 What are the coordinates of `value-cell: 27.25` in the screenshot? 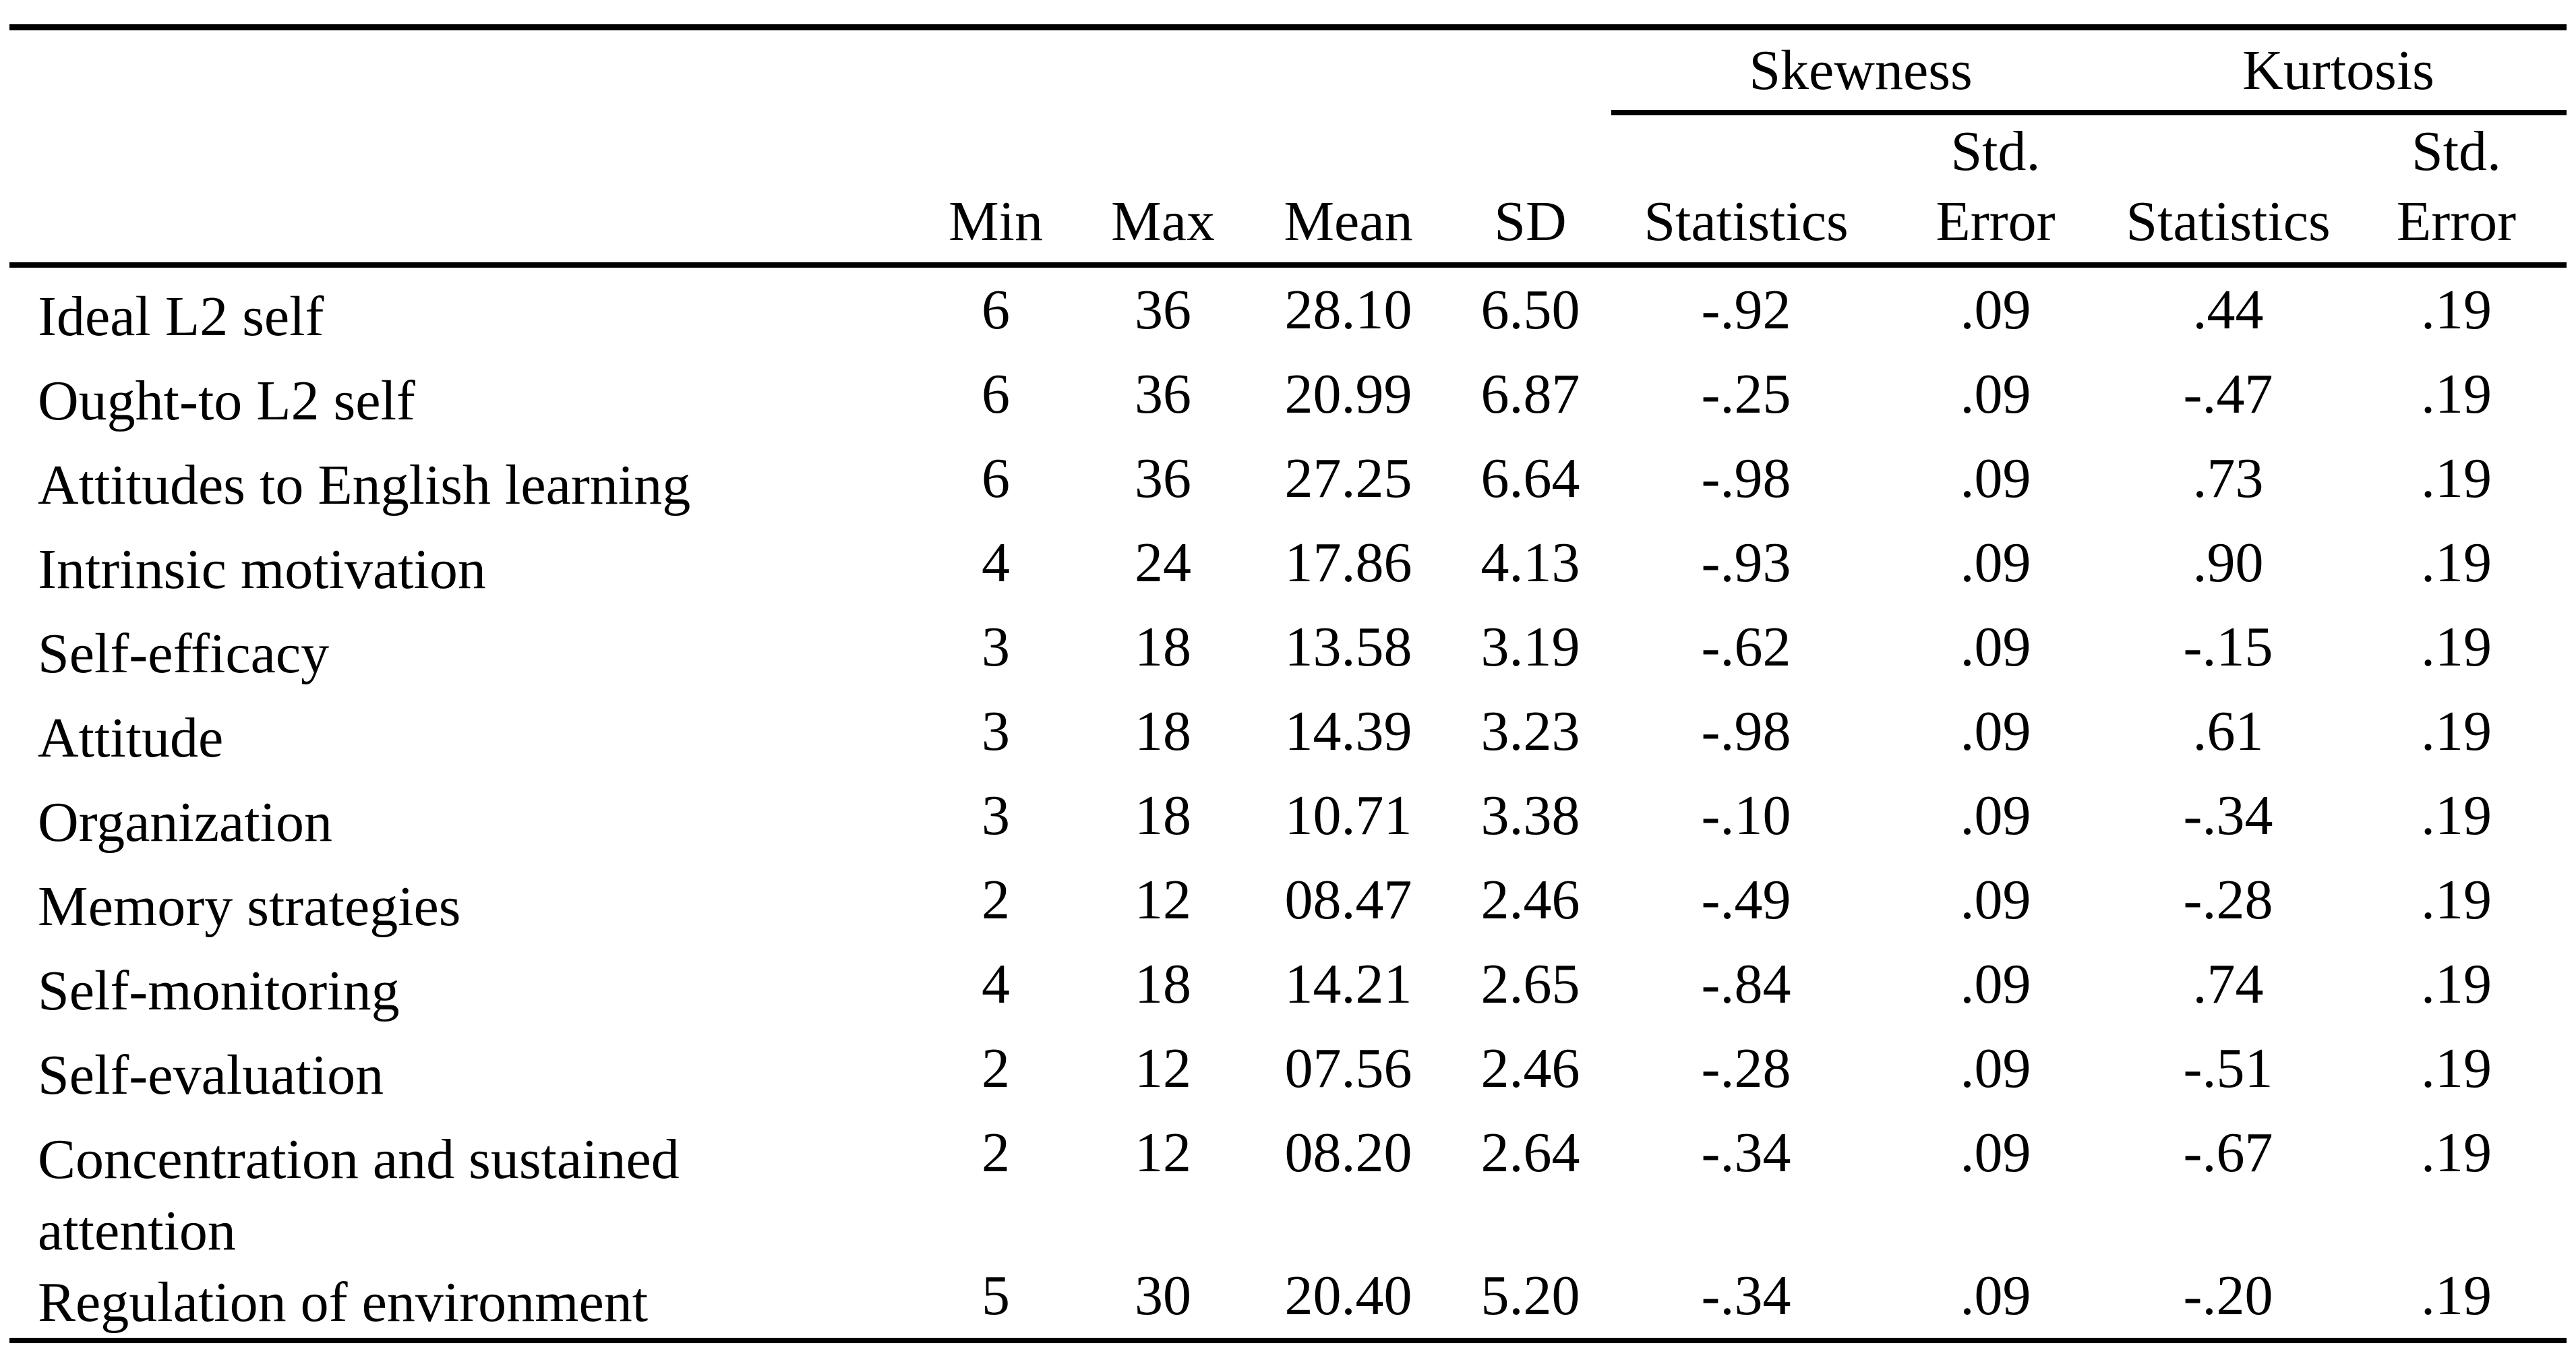 It's located at (1348, 478).